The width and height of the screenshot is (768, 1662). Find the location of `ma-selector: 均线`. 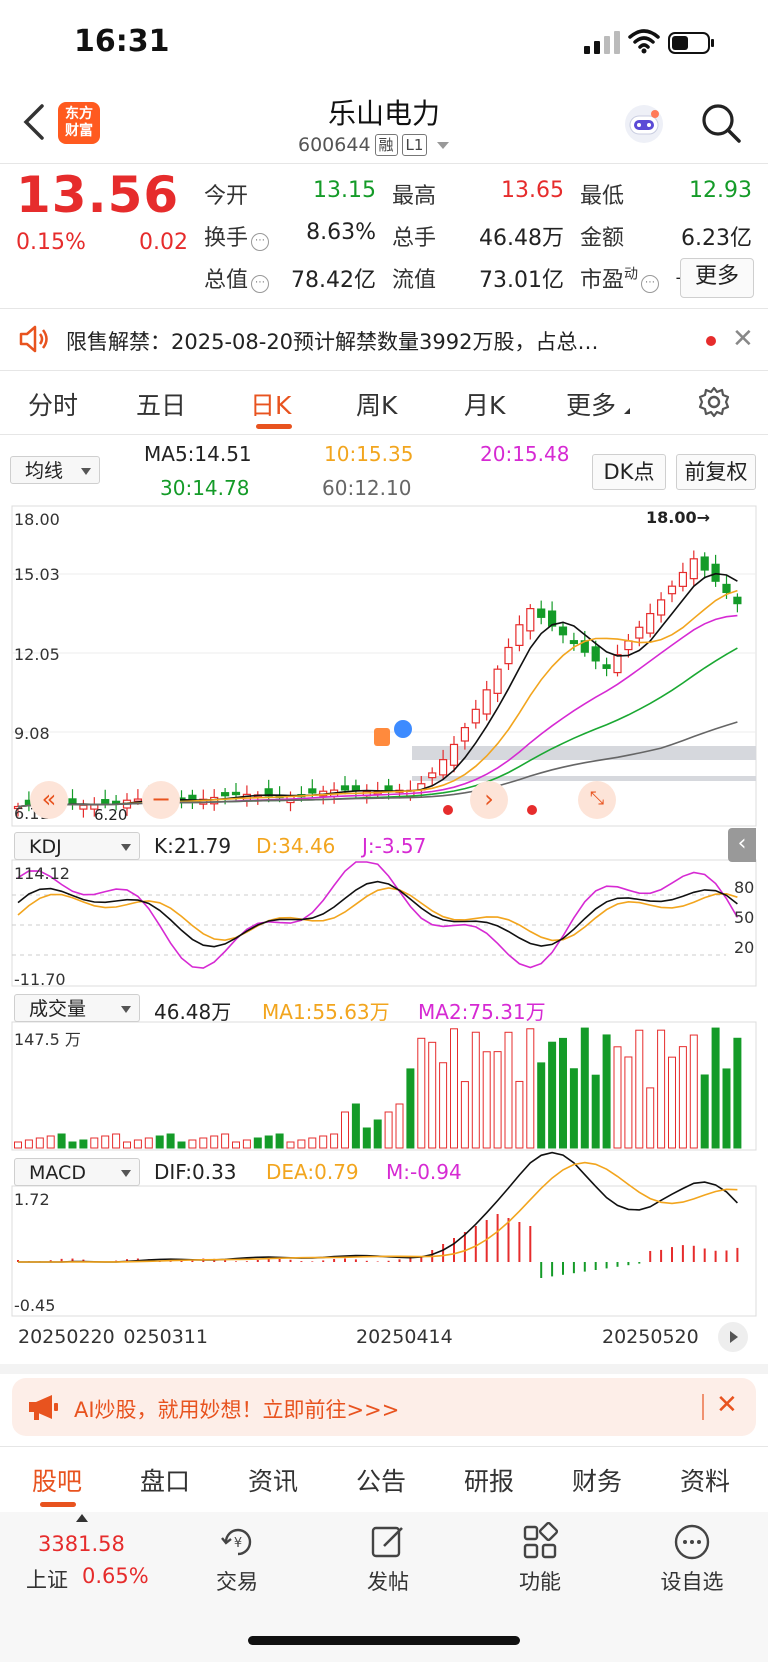

ma-selector: 均线 is located at coordinates (55, 470).